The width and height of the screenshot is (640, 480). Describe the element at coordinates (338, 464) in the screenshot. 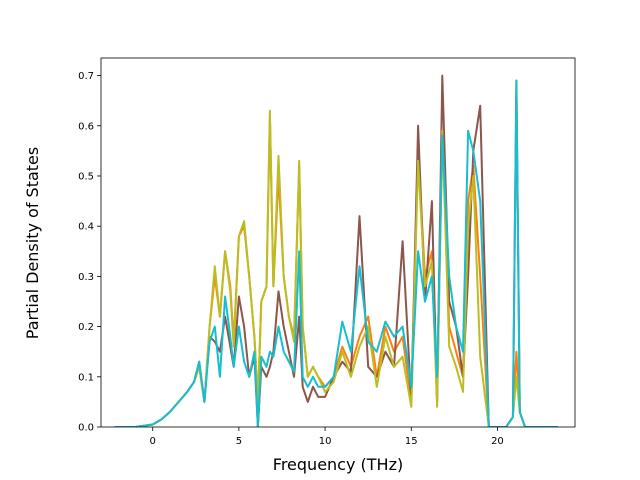

I see `x-axis-label: Frequency (THz)` at that location.